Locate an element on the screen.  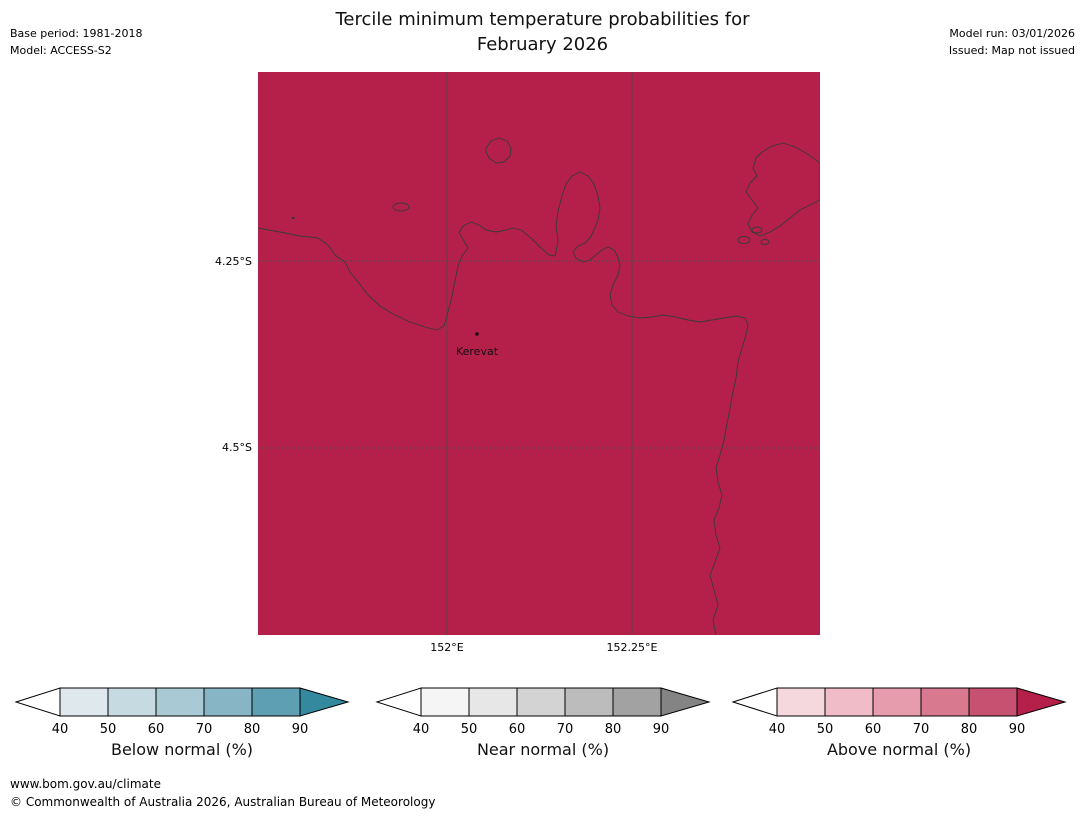
legend-colorbar-below: 40 50 60 70 80 90 is located at coordinates (182, 712).